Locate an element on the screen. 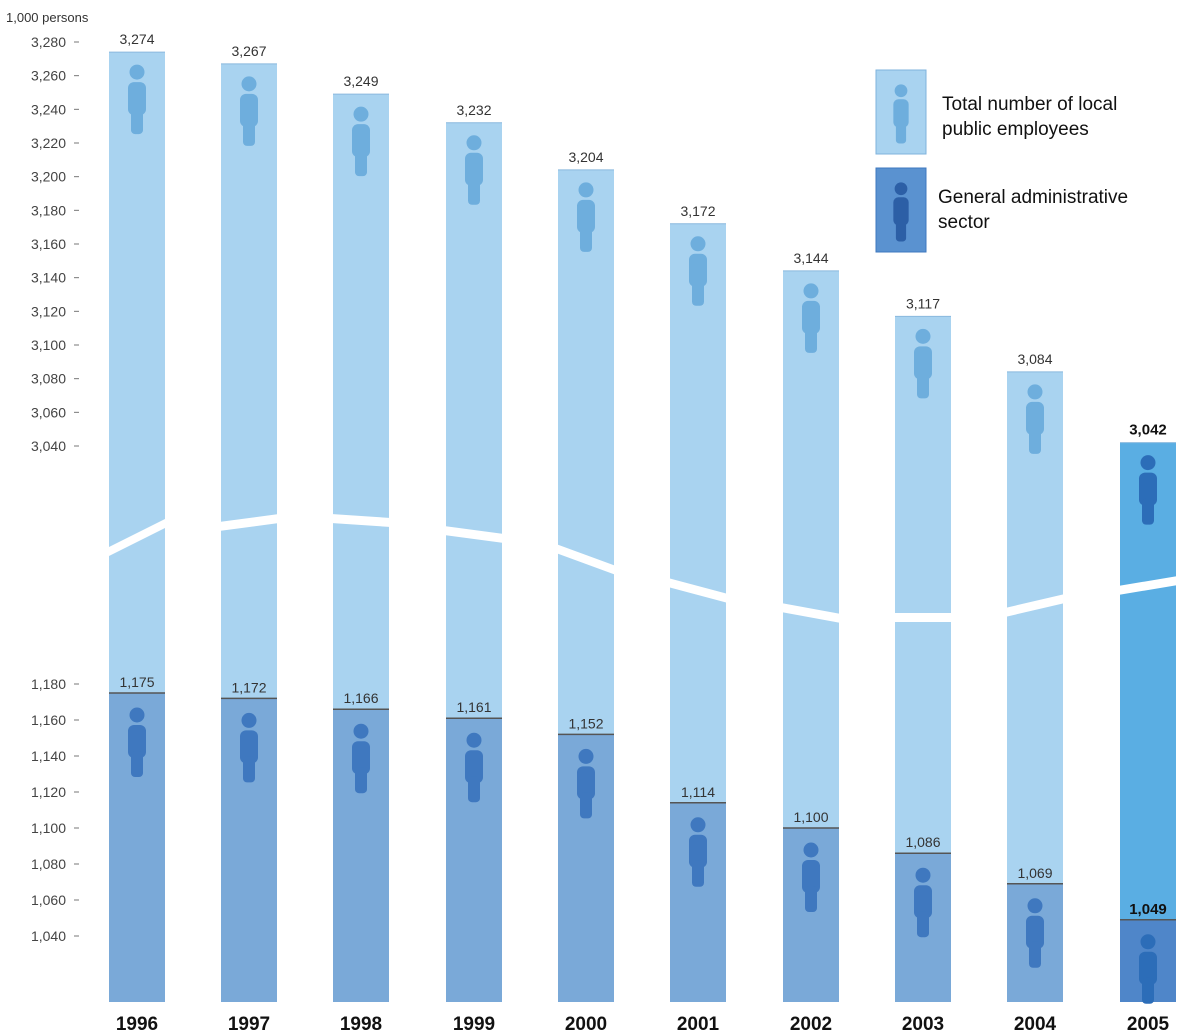  x-axis-year-label: 2003 is located at coordinates (923, 1024).